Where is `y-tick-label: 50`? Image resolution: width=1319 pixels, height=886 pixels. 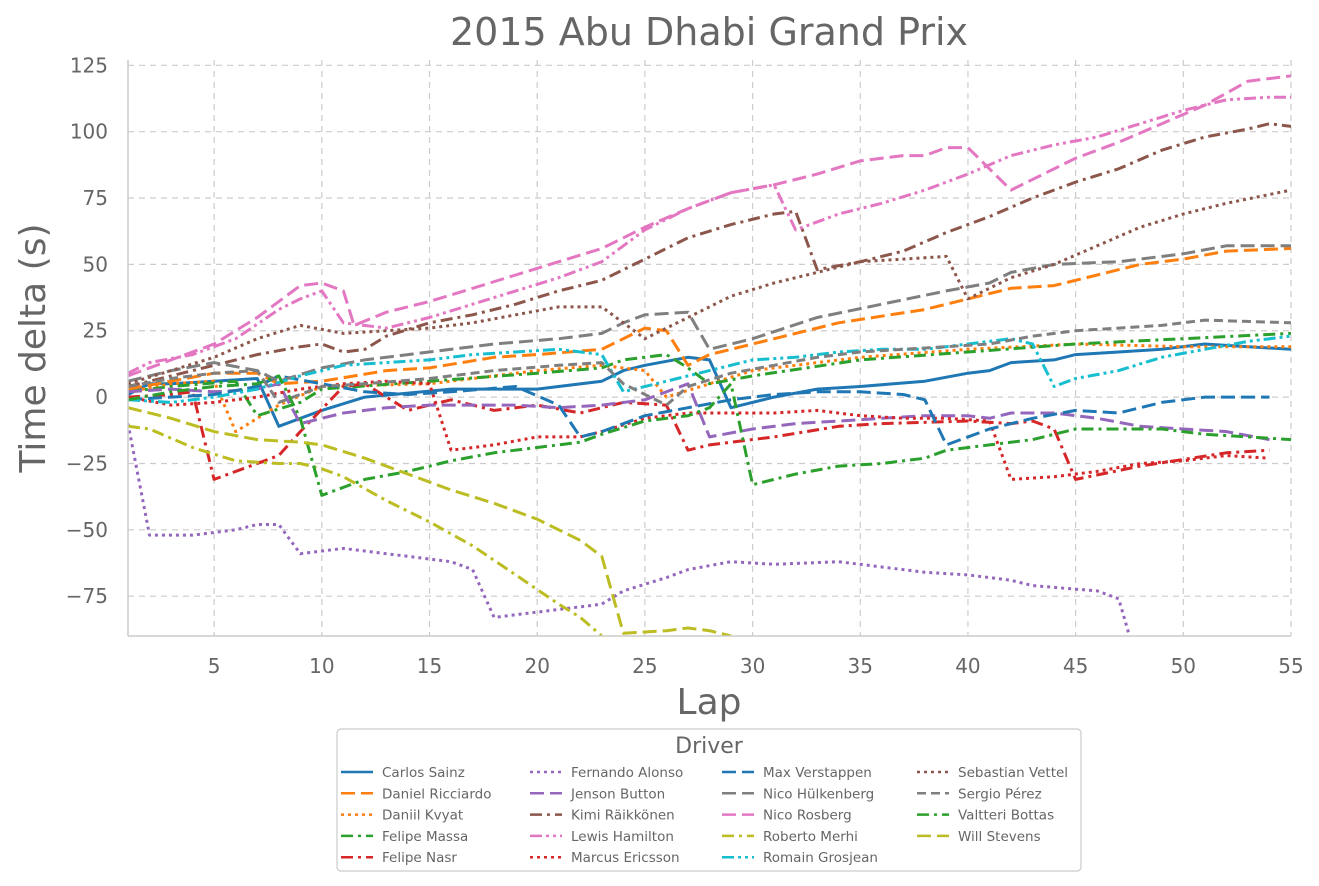
y-tick-label: 50 is located at coordinates (95, 264).